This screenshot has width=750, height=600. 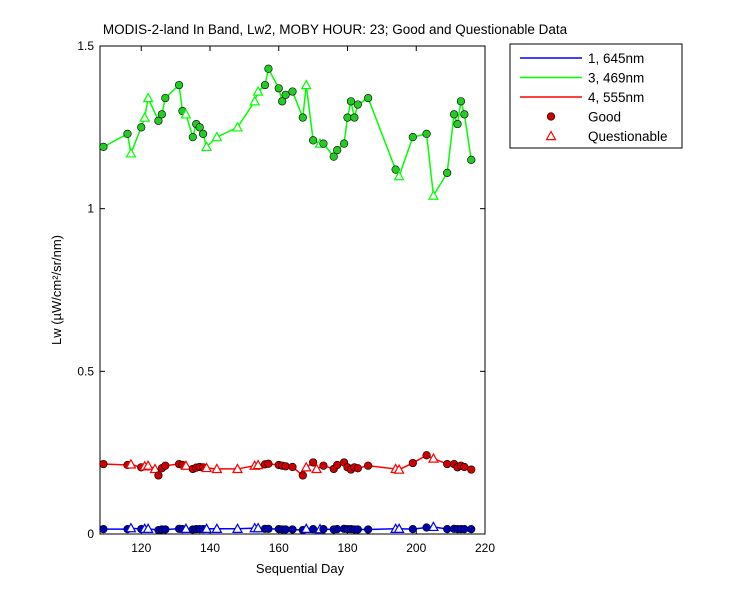 What do you see at coordinates (616, 58) in the screenshot?
I see `legend-label: 1, 645nm` at bounding box center [616, 58].